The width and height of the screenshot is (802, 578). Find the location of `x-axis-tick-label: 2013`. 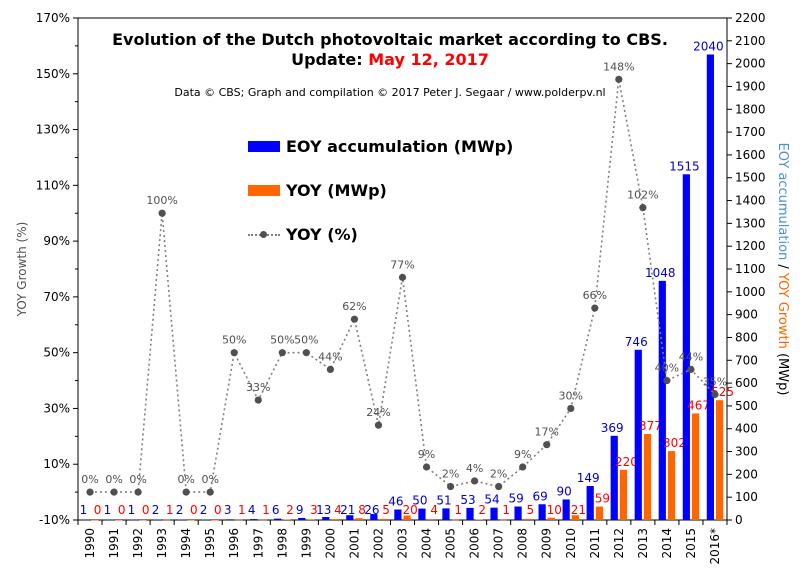

x-axis-tick-label: 2013 is located at coordinates (643, 543).